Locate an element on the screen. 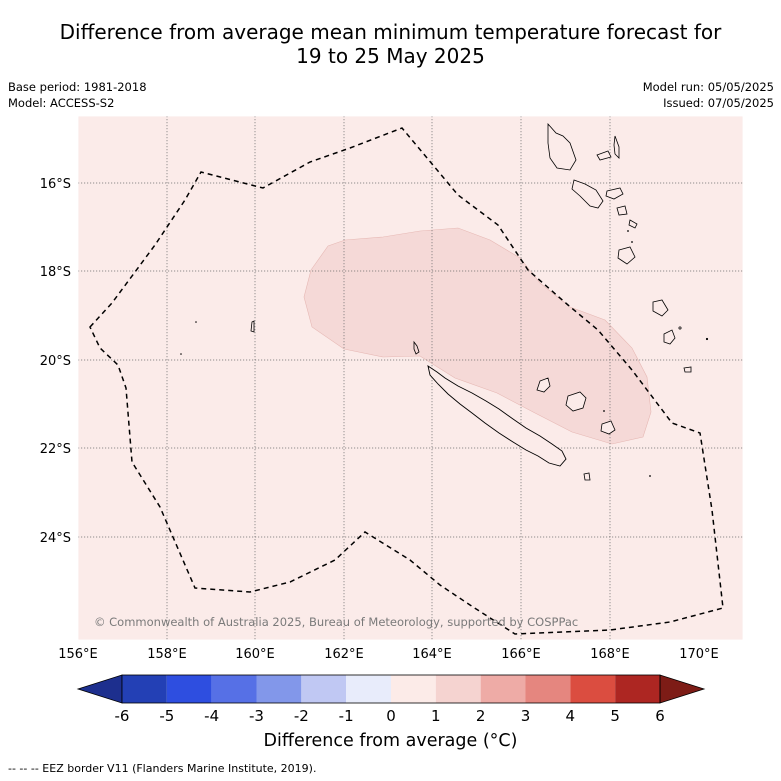  erromango is located at coordinates (660, 308).